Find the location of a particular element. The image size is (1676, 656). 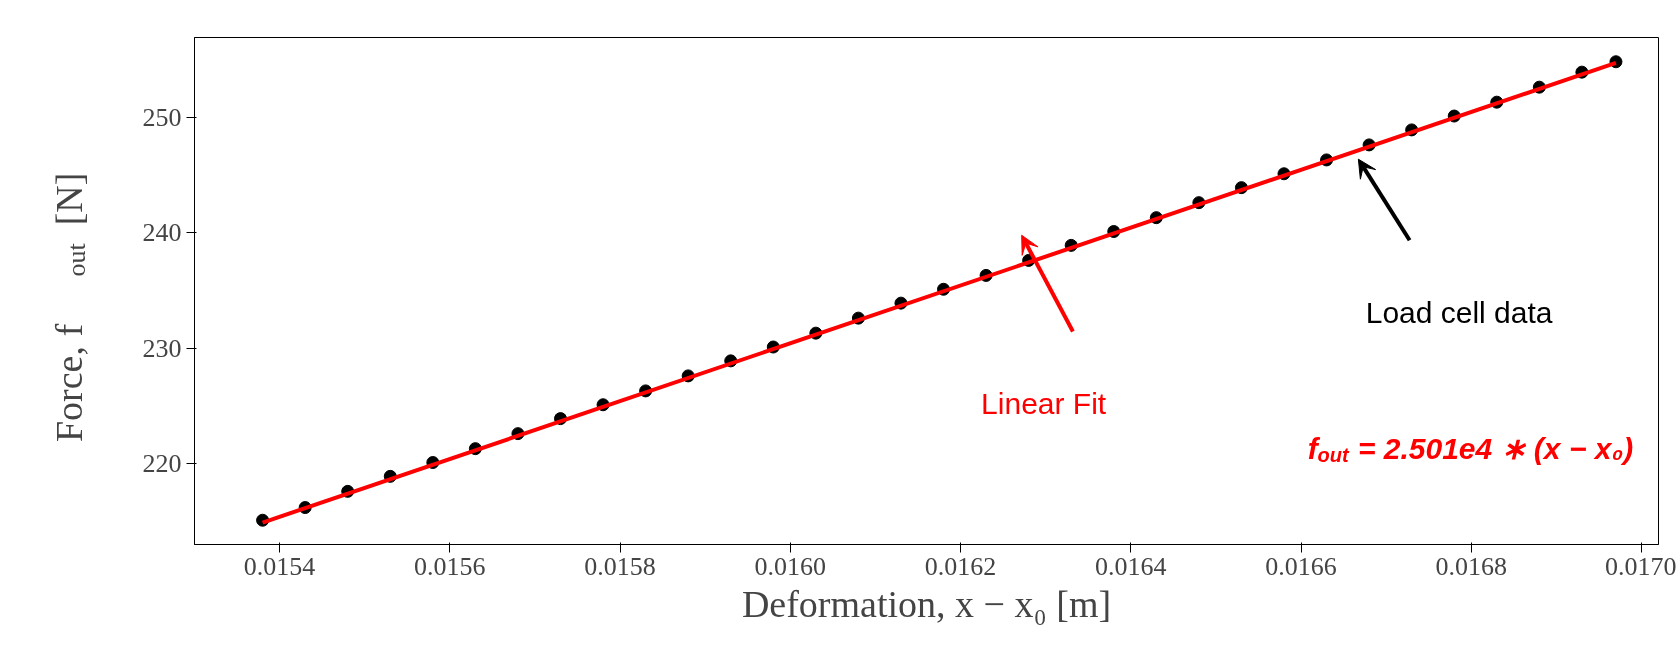

x-tick-label: 0.0166 is located at coordinates (1301, 566).